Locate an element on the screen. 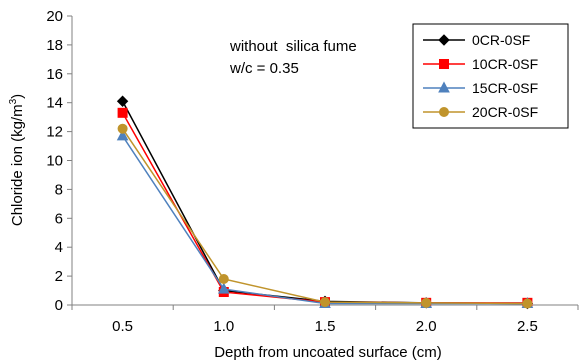 The image size is (585, 362). x-tick-label: 1.0 is located at coordinates (223, 326).